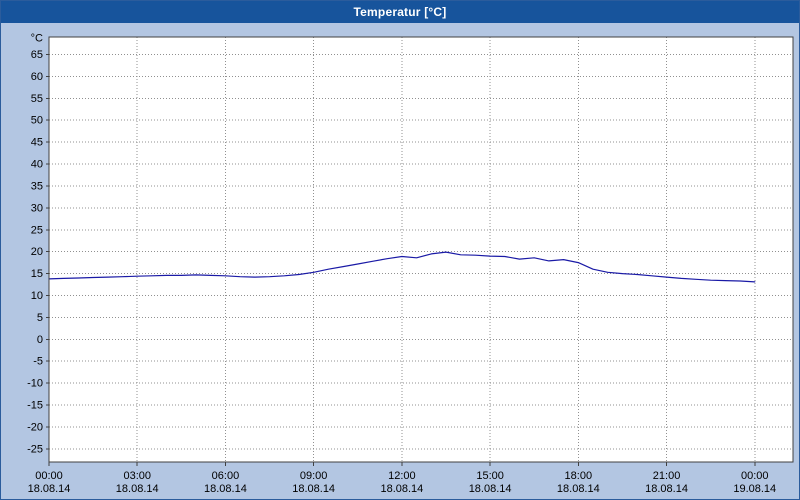  What do you see at coordinates (35, 384) in the screenshot?
I see `y-tick-label: -10` at bounding box center [35, 384].